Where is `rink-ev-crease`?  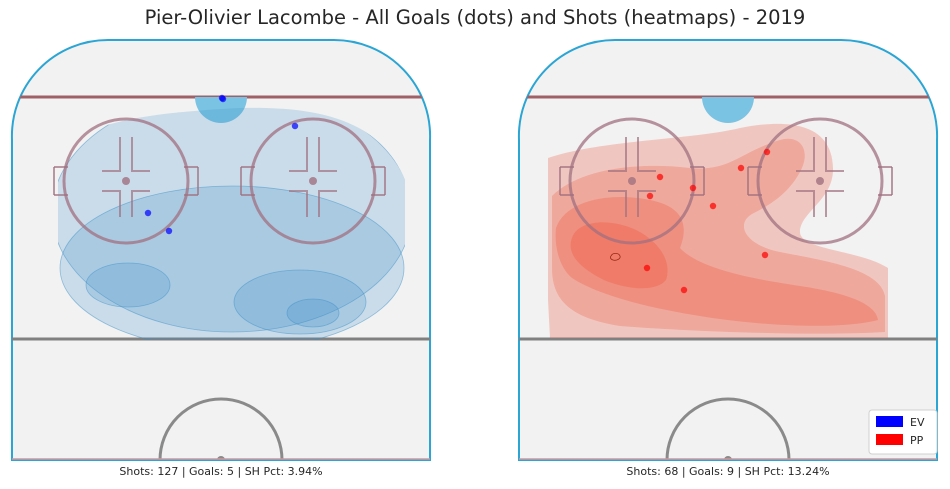
rink-ev-crease is located at coordinates (221, 110).